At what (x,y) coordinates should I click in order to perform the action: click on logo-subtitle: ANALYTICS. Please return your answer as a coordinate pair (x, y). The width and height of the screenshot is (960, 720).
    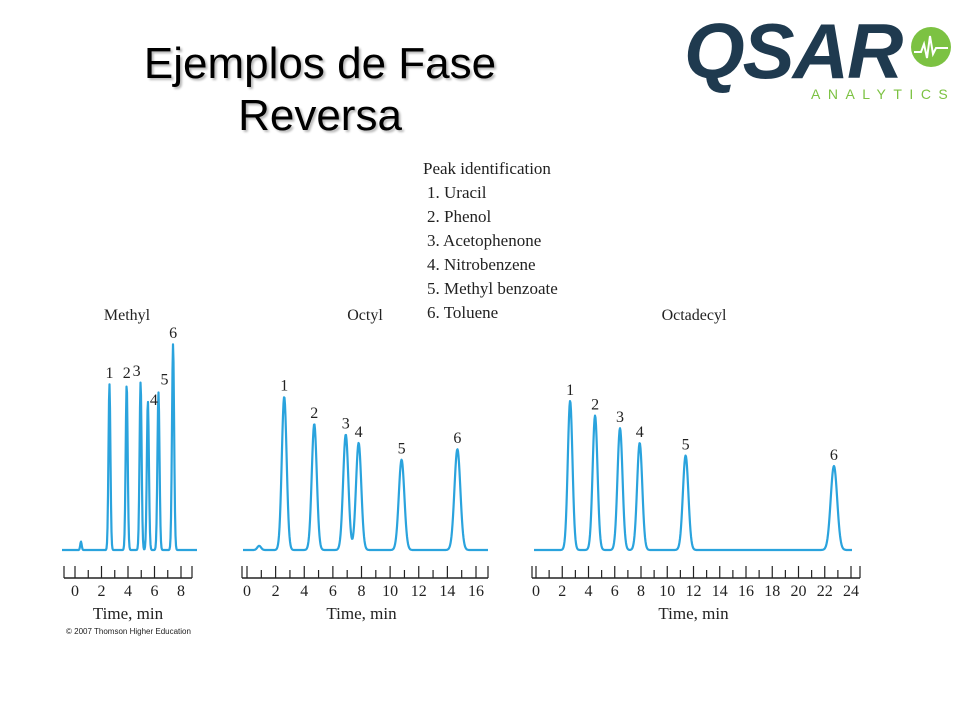
    Looking at the image, I should click on (883, 94).